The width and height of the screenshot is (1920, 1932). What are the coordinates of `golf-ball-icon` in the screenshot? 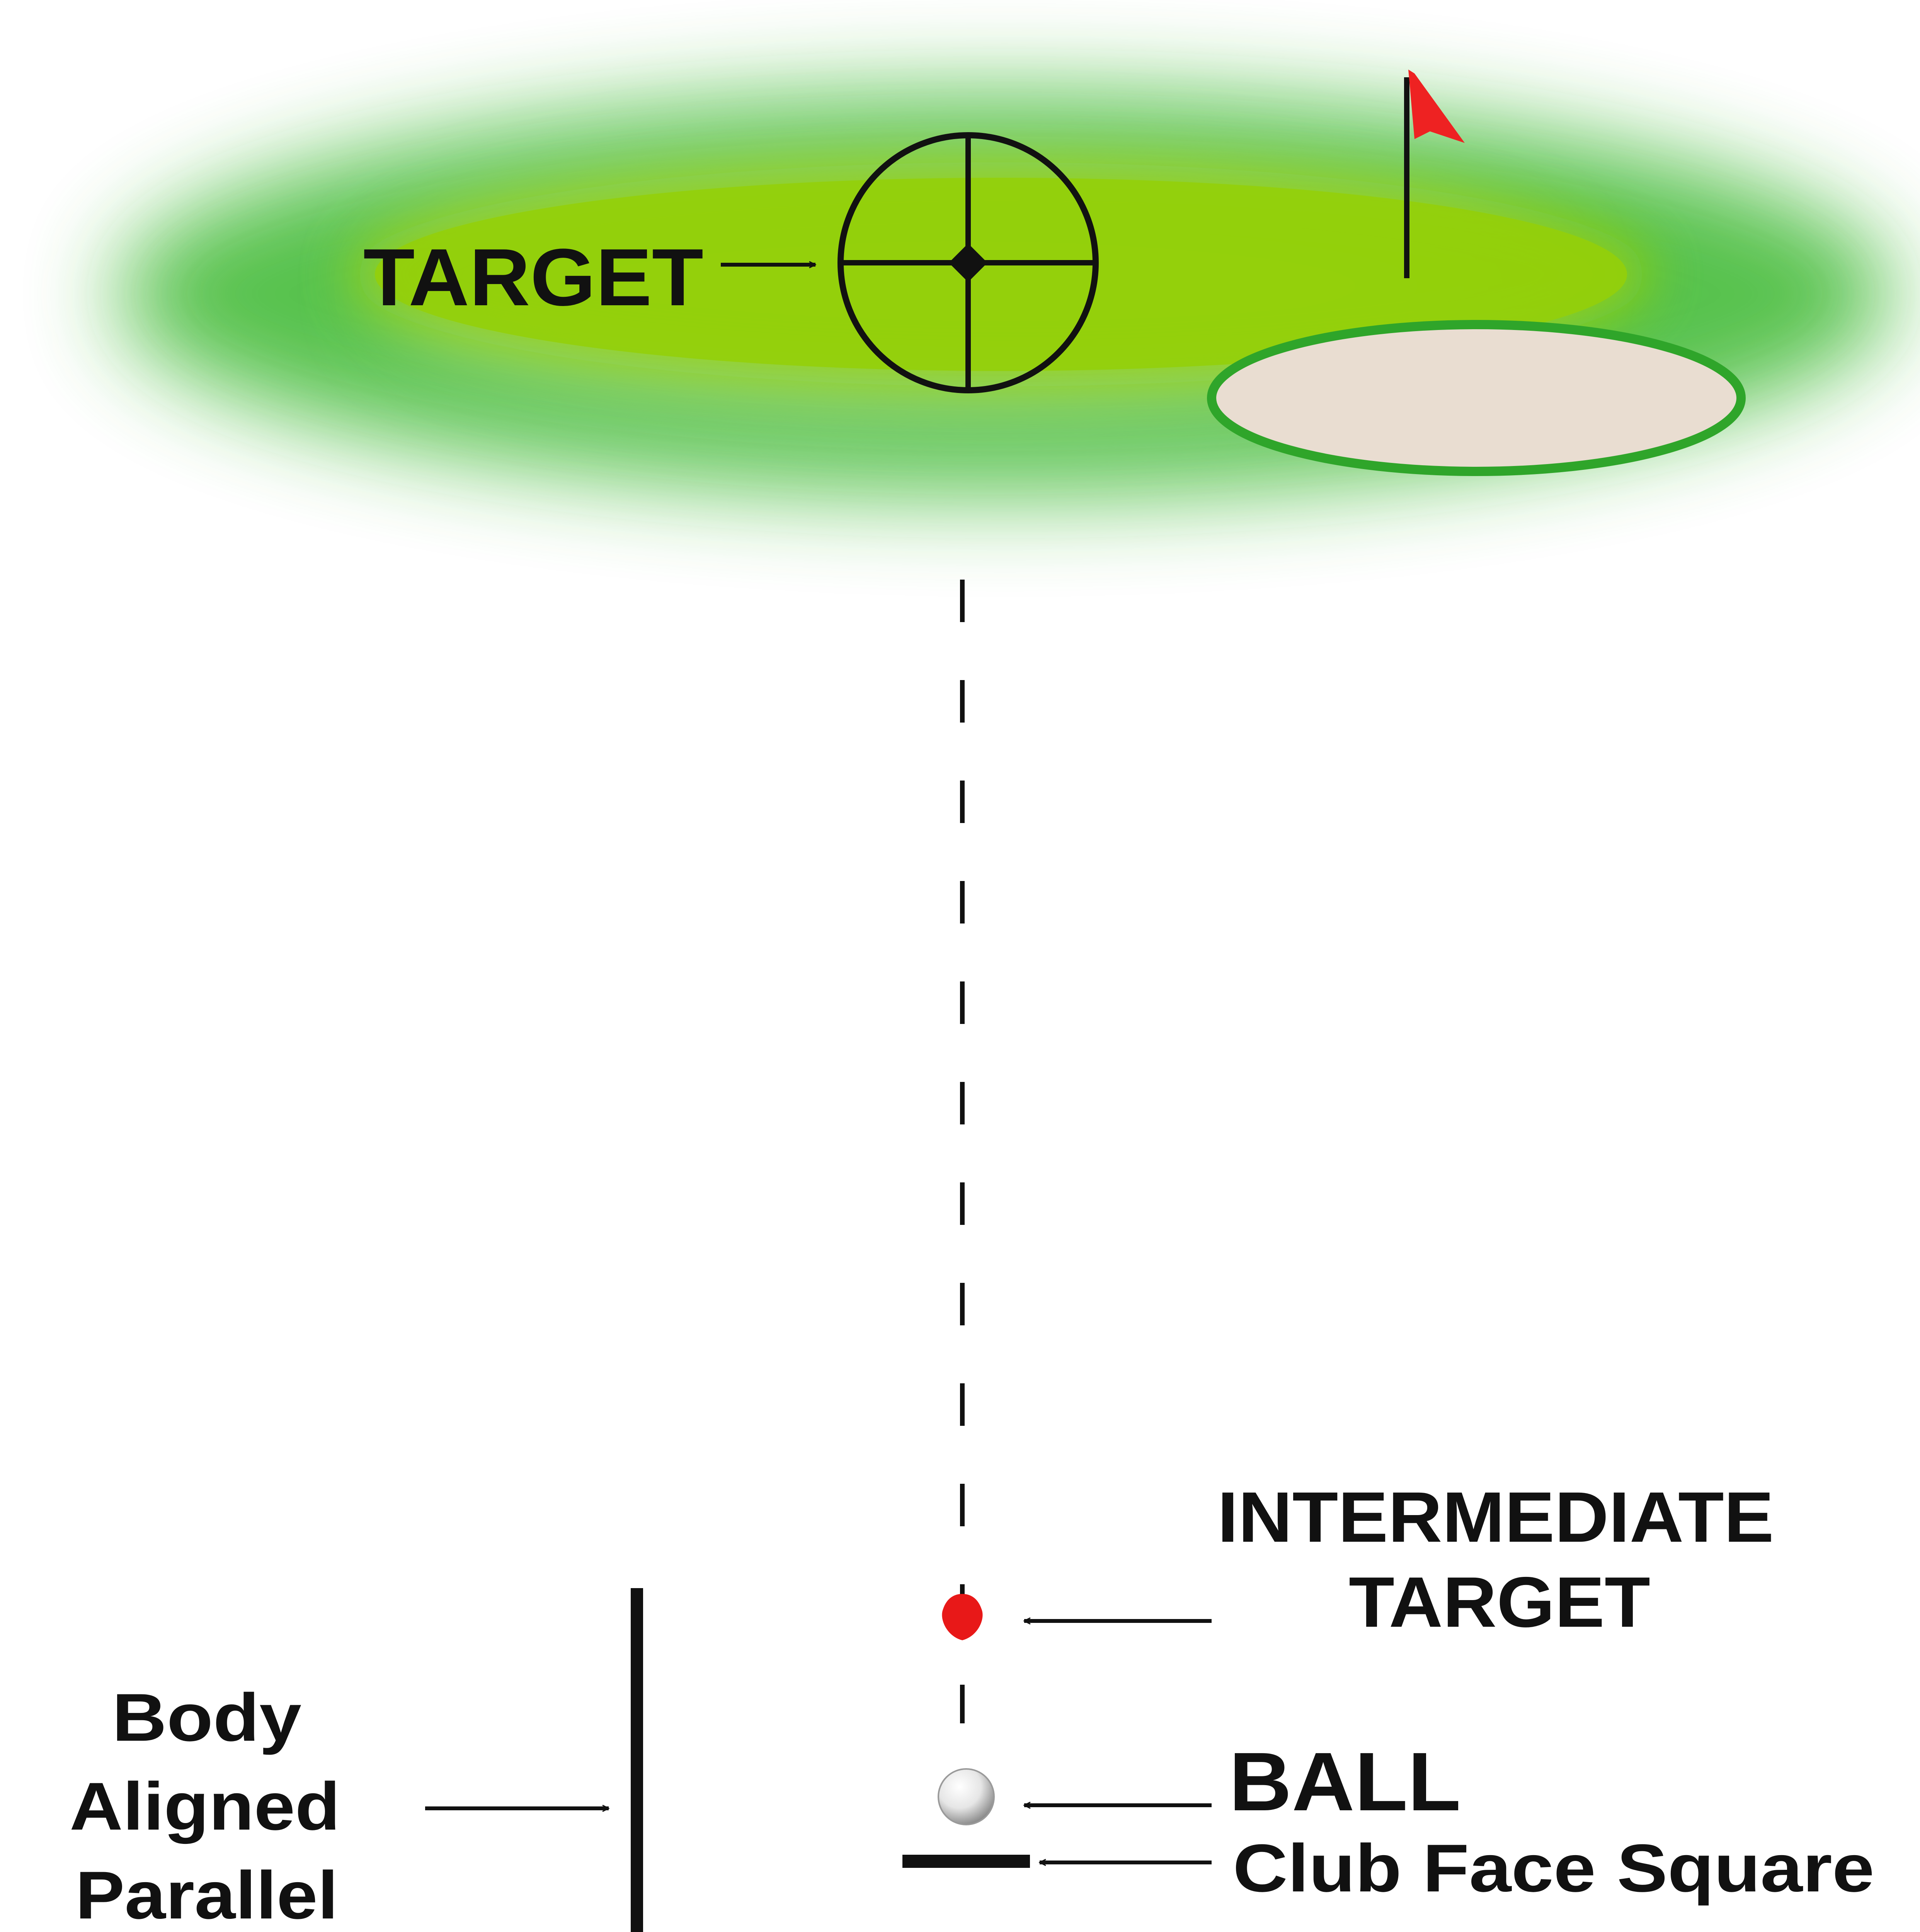 It's located at (966, 1797).